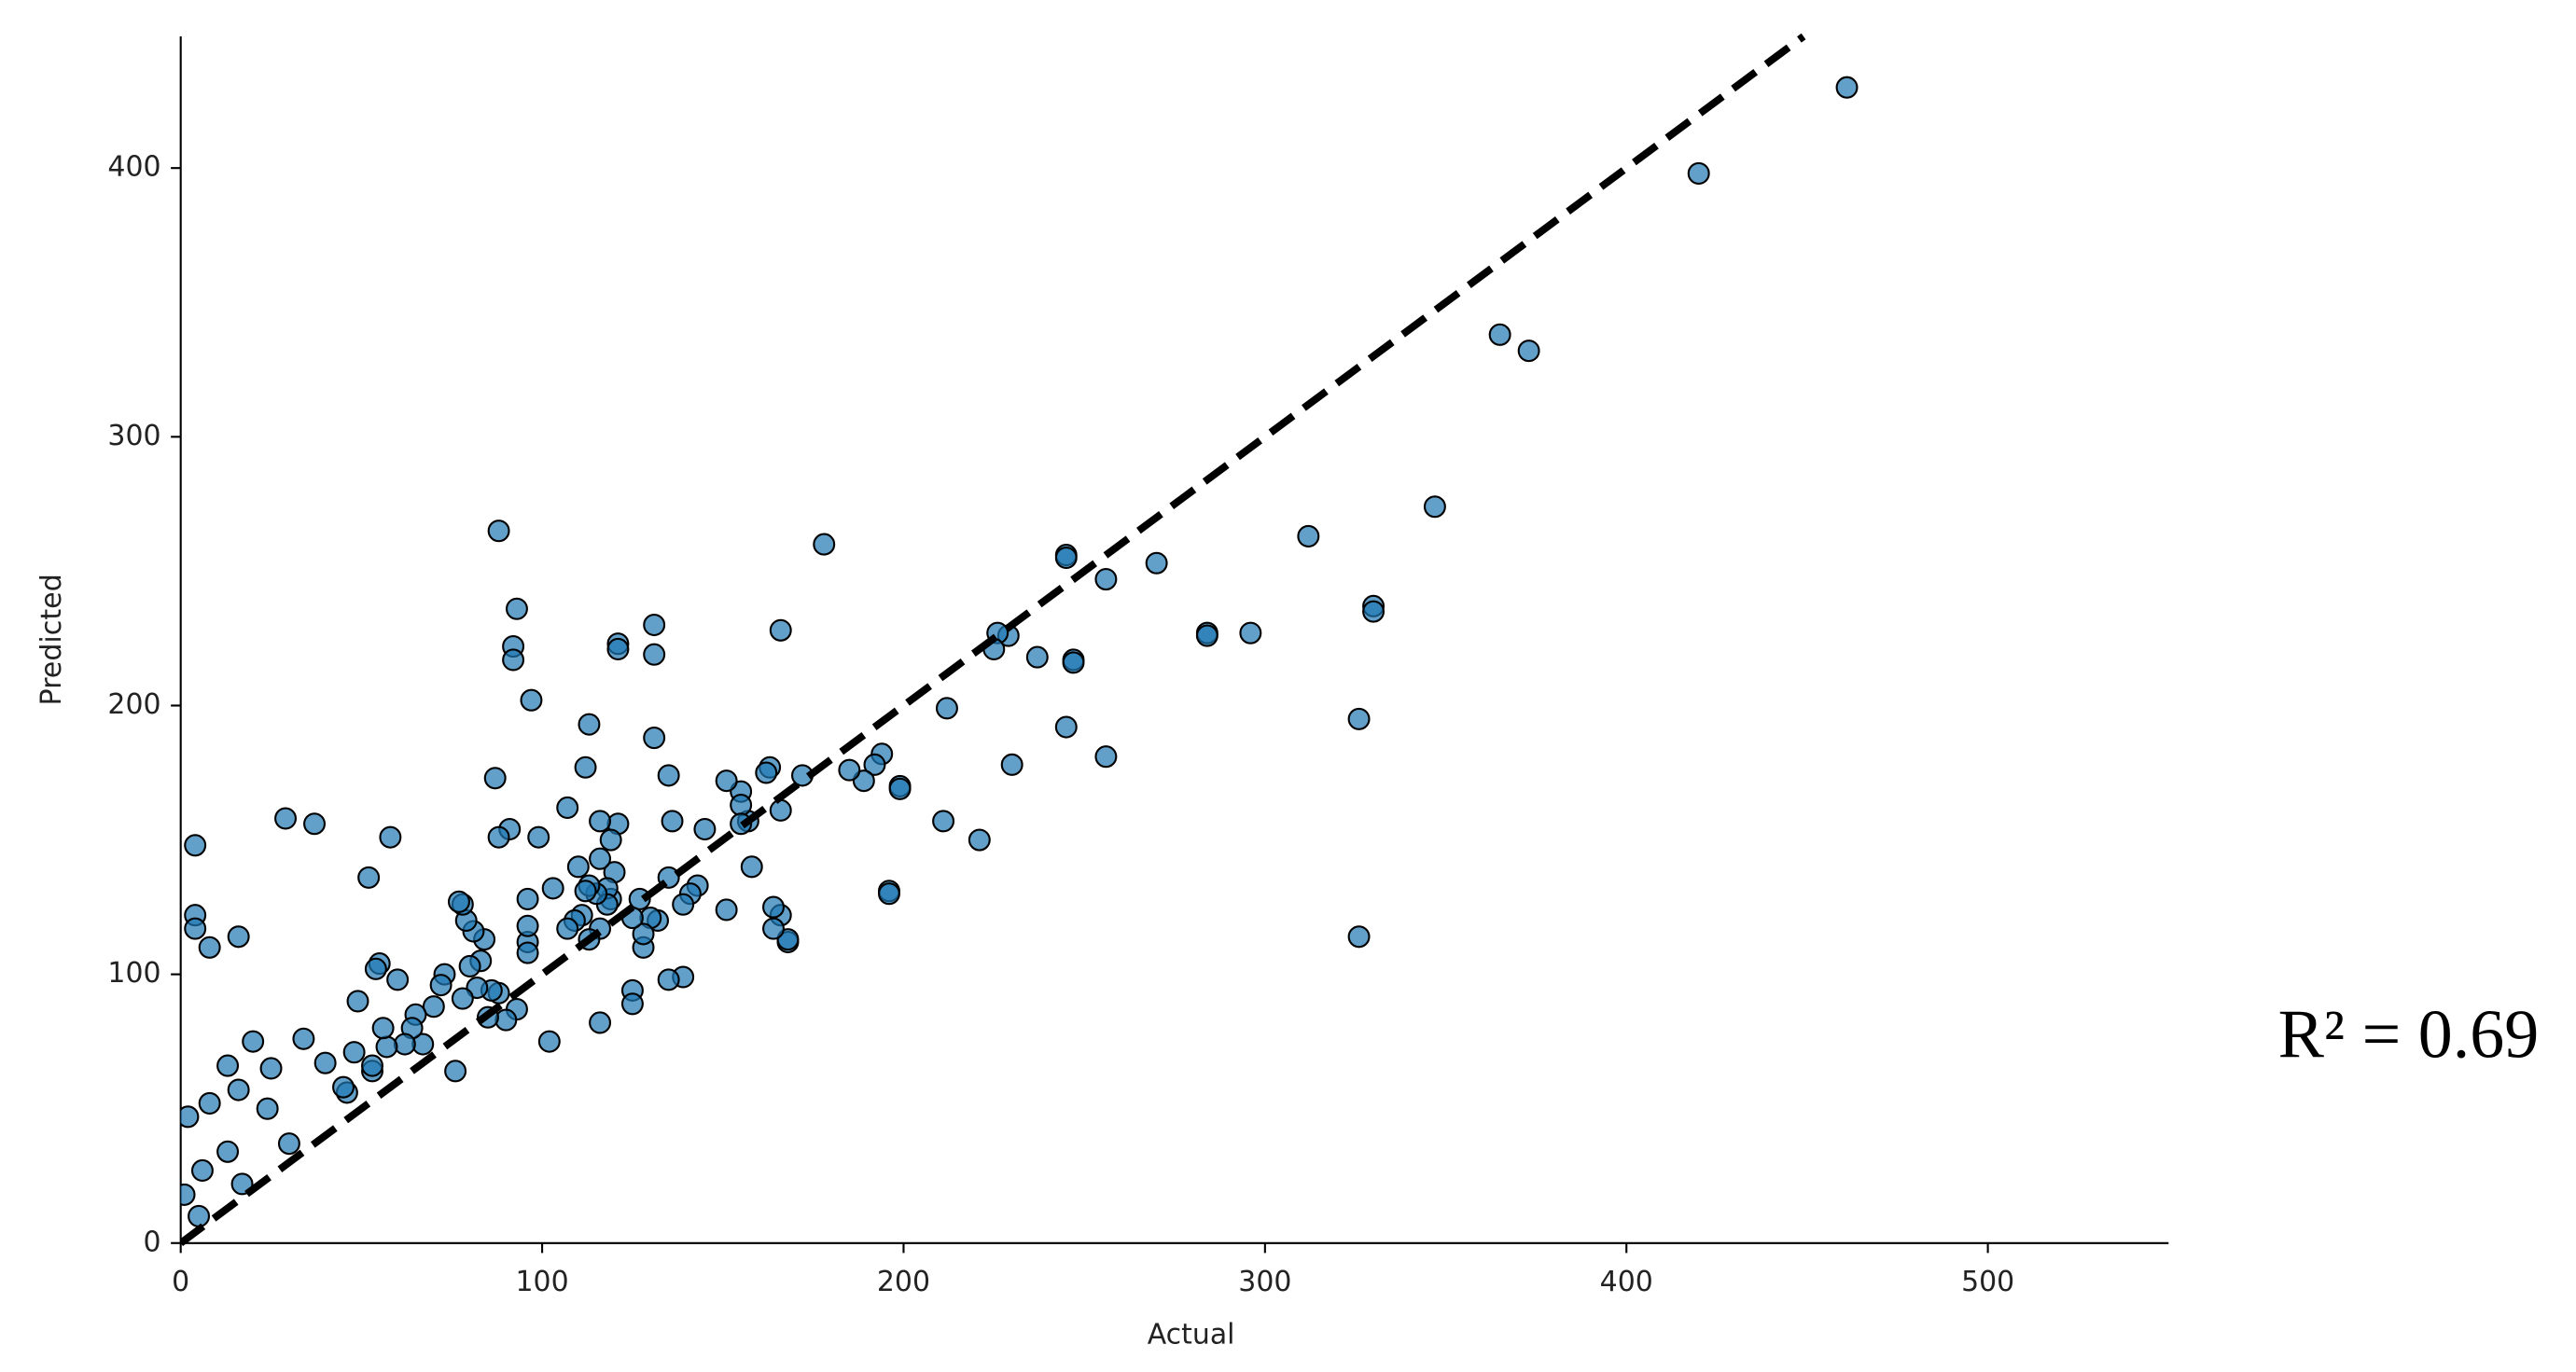 Image resolution: width=2576 pixels, height=1372 pixels. Describe the element at coordinates (152, 1242) in the screenshot. I see `y-tick-label: 0` at that location.